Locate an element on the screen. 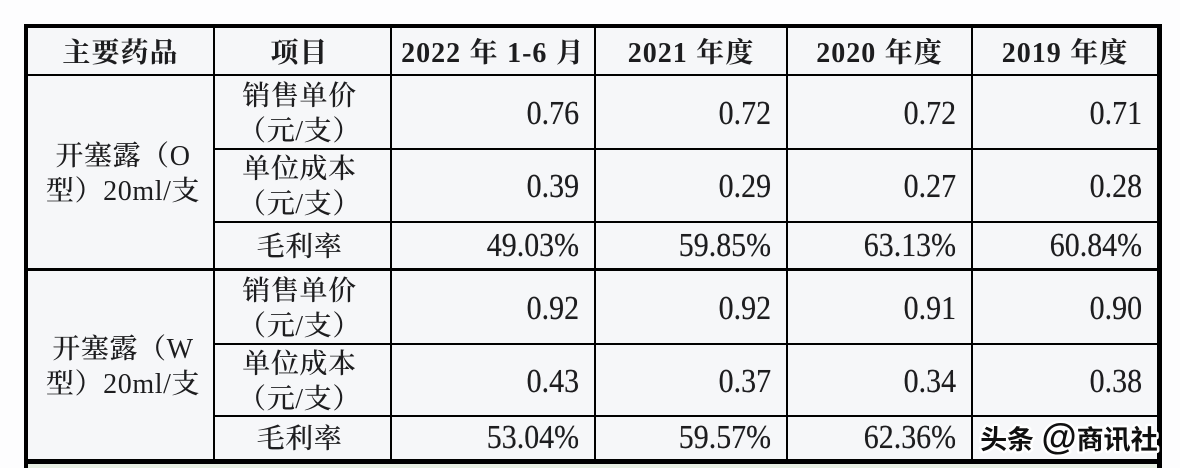 This screenshot has height=468, width=1180. svg-text: 头条 @商讯社 is located at coordinates (1069, 435).